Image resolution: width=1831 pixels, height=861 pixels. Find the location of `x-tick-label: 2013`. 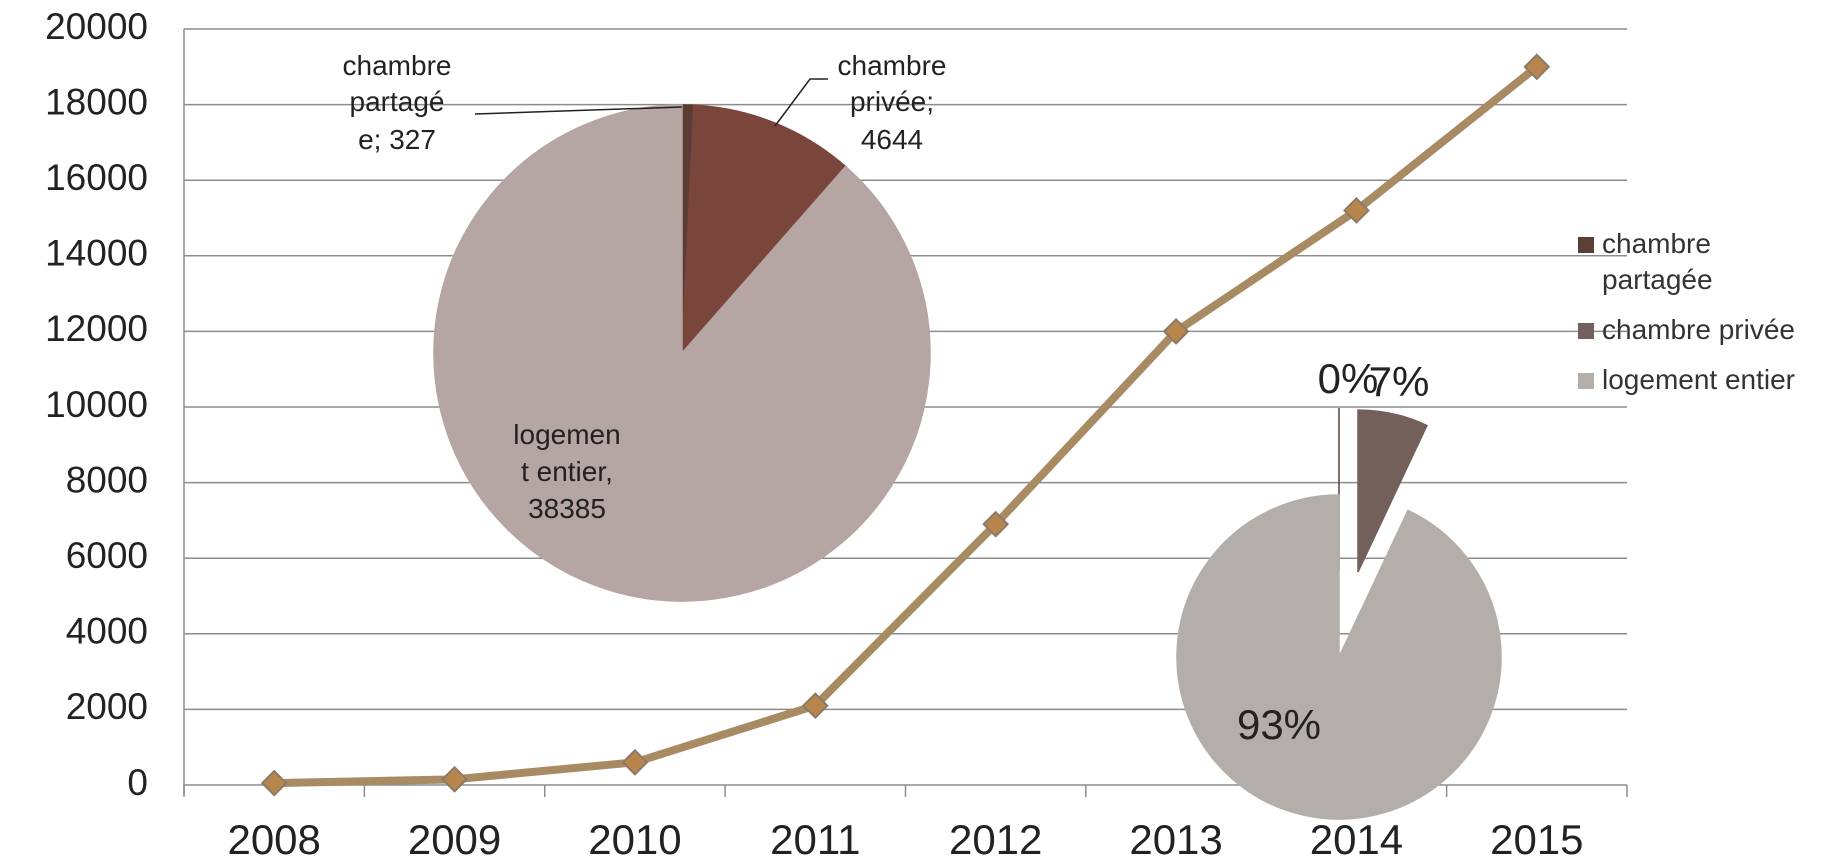

x-tick-label: 2013 is located at coordinates (1175, 838).